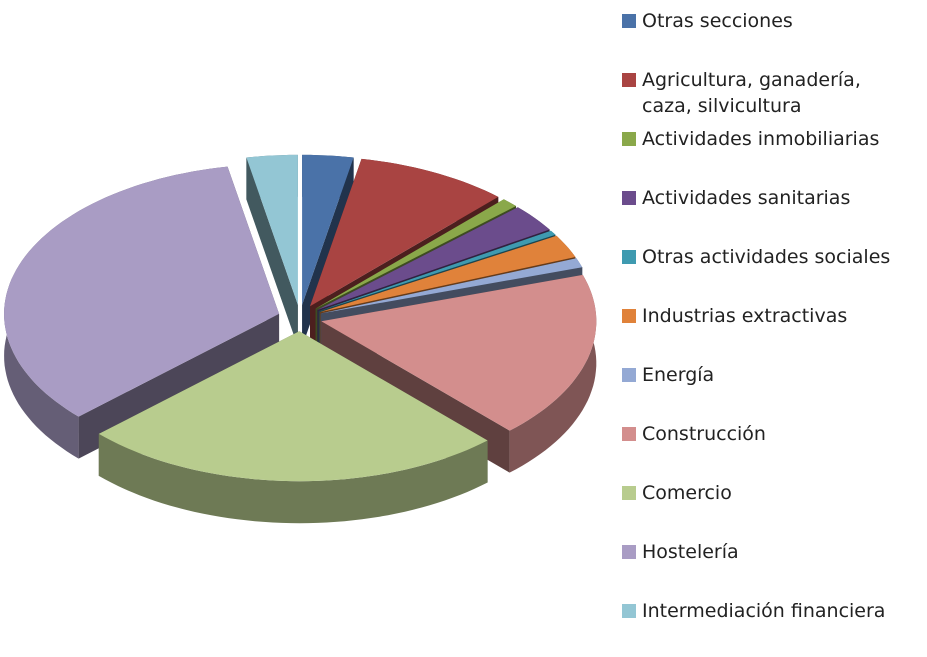 This screenshot has width=927, height=657. I want to click on legend-label: Otras actividades sociales, so click(766, 257).